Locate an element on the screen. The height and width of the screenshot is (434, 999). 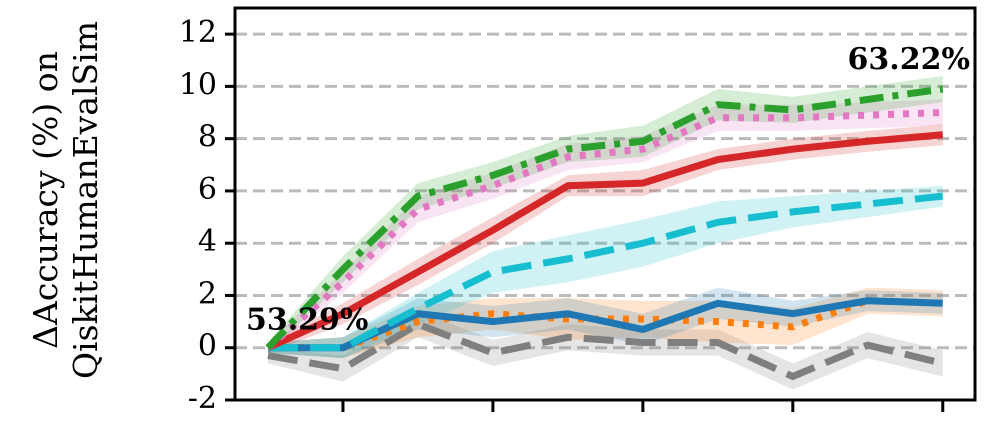
y-label-line: ΔAccuracy (%) on is located at coordinates (45, 200).